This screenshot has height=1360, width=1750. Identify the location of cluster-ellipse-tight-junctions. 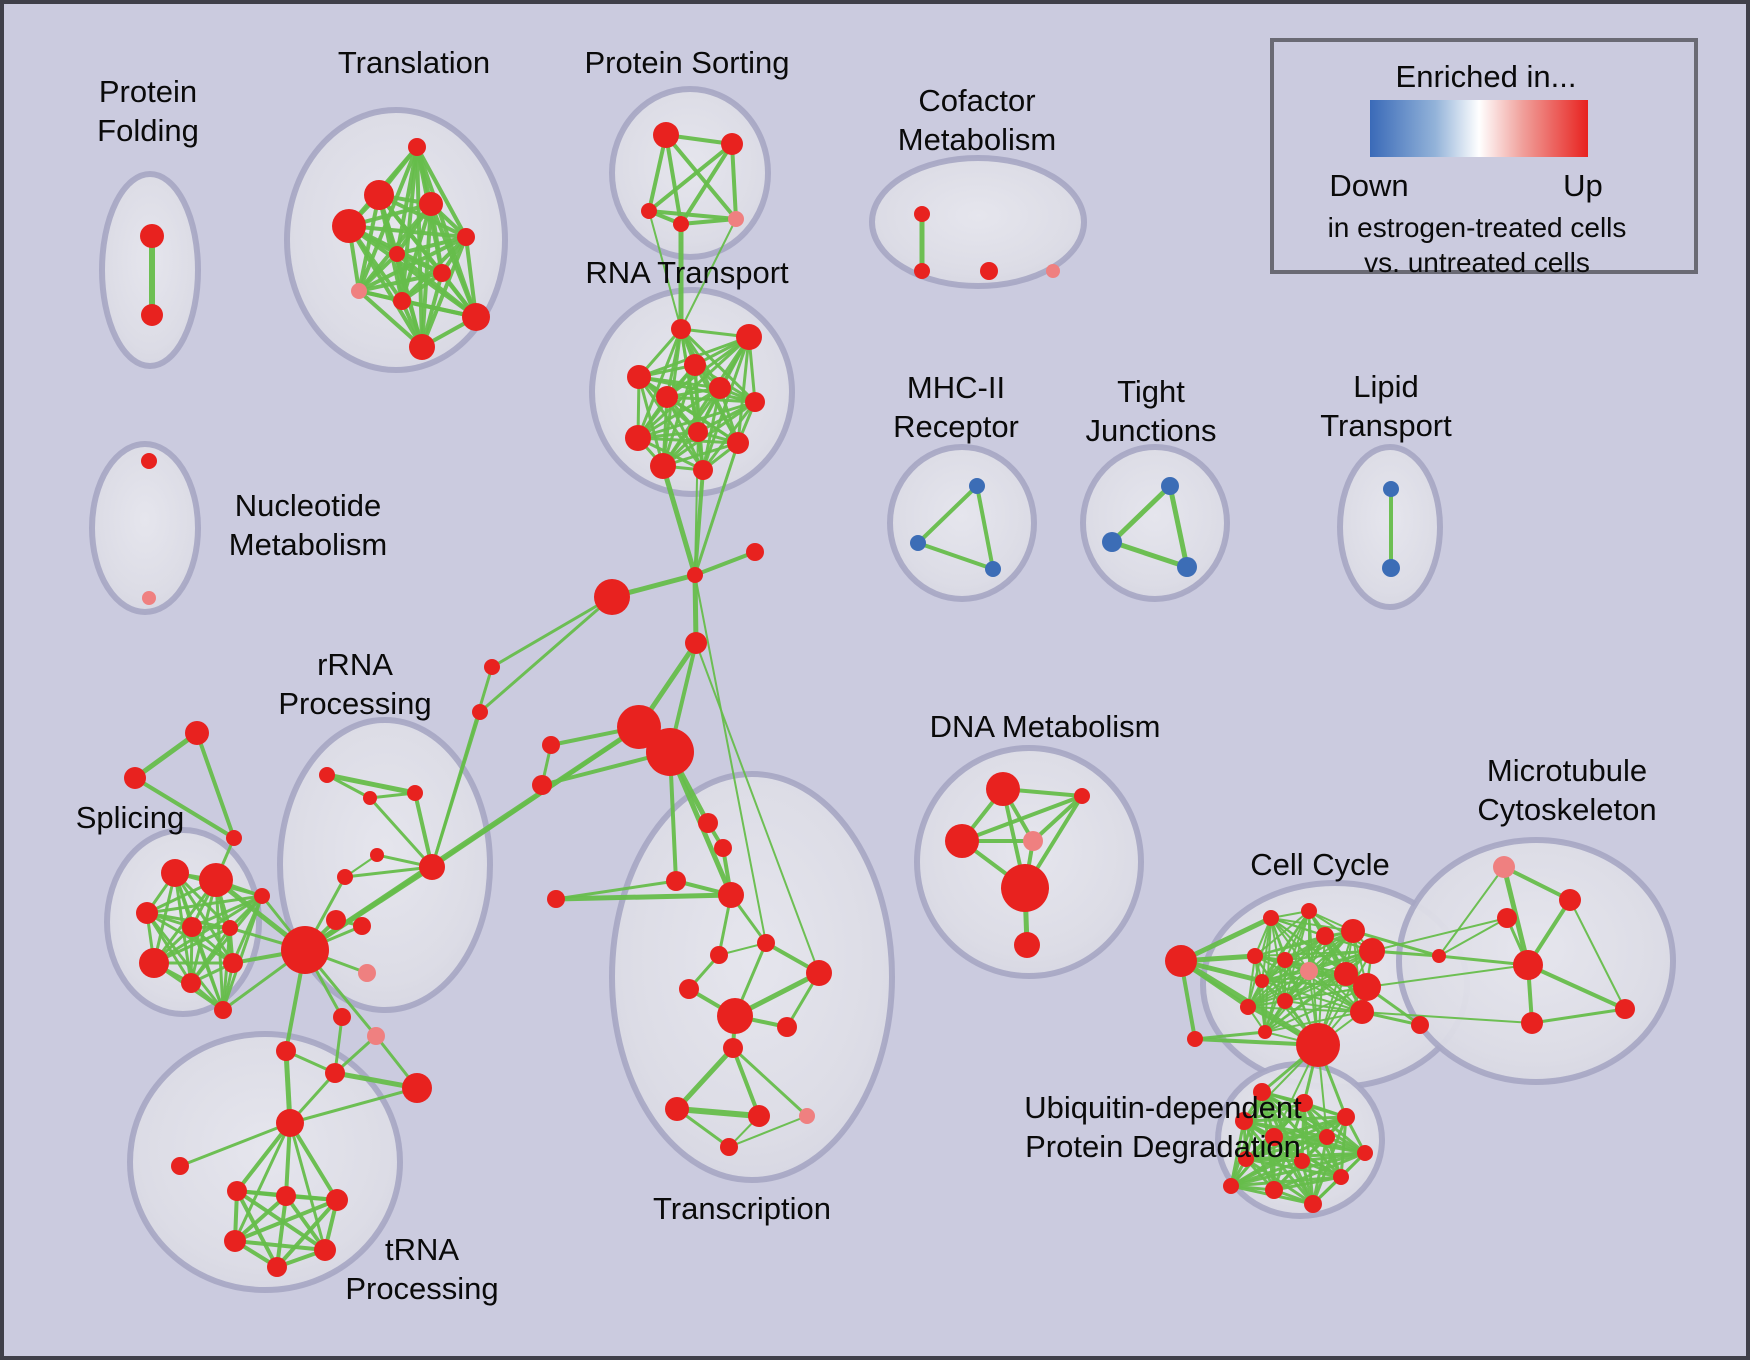
(1155, 523).